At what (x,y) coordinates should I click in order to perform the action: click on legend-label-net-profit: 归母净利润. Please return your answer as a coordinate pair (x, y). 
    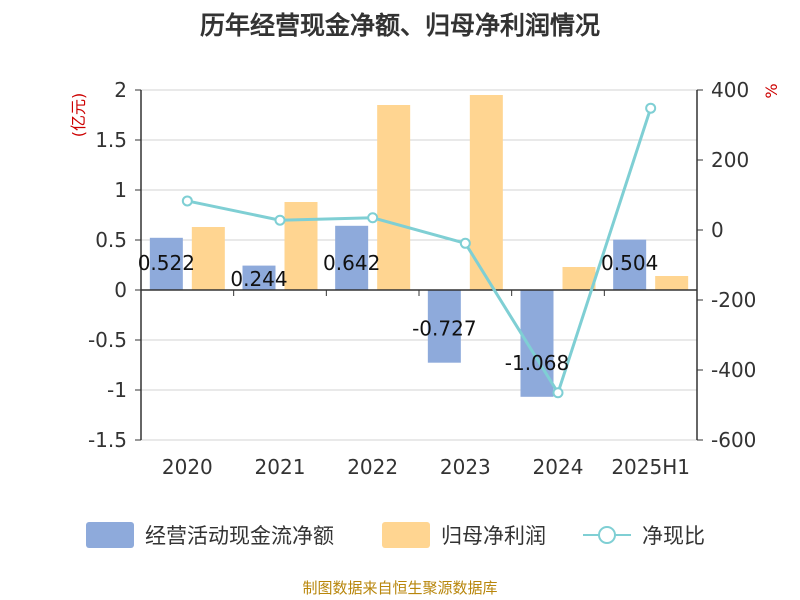
    Looking at the image, I should click on (493, 536).